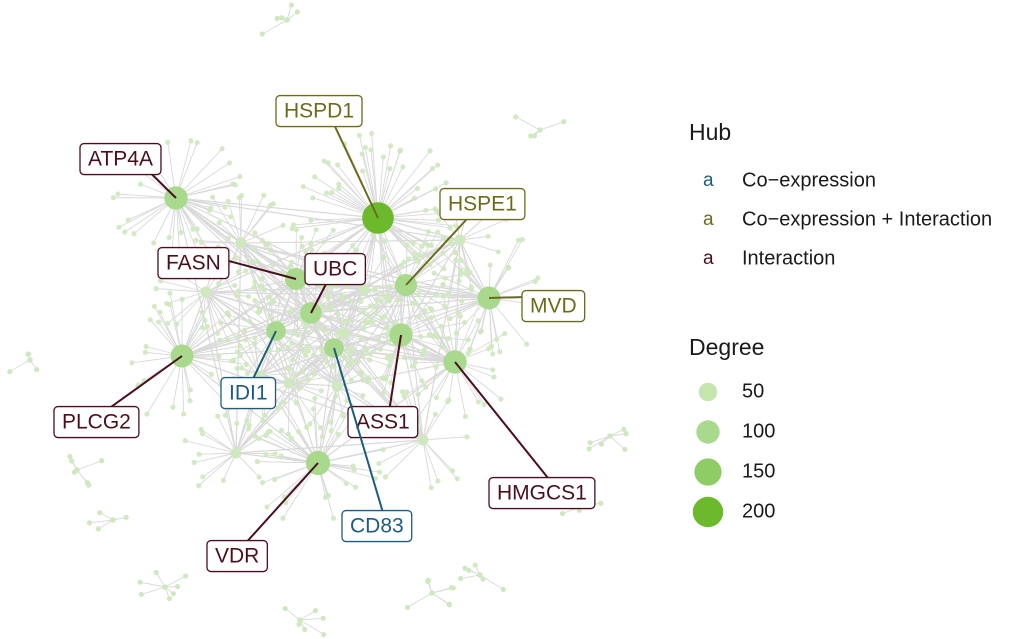 This screenshot has width=1030, height=639. What do you see at coordinates (96, 422) in the screenshot?
I see `hub-label-plcg2: PLCG2` at bounding box center [96, 422].